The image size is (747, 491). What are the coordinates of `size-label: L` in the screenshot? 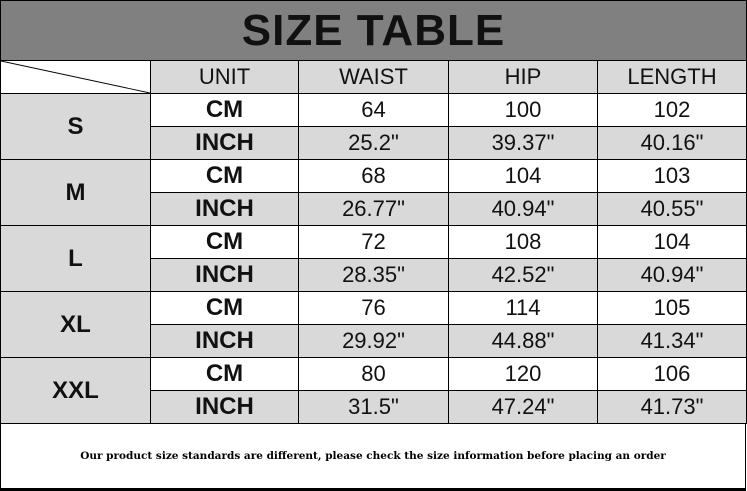 It's located at (75, 258).